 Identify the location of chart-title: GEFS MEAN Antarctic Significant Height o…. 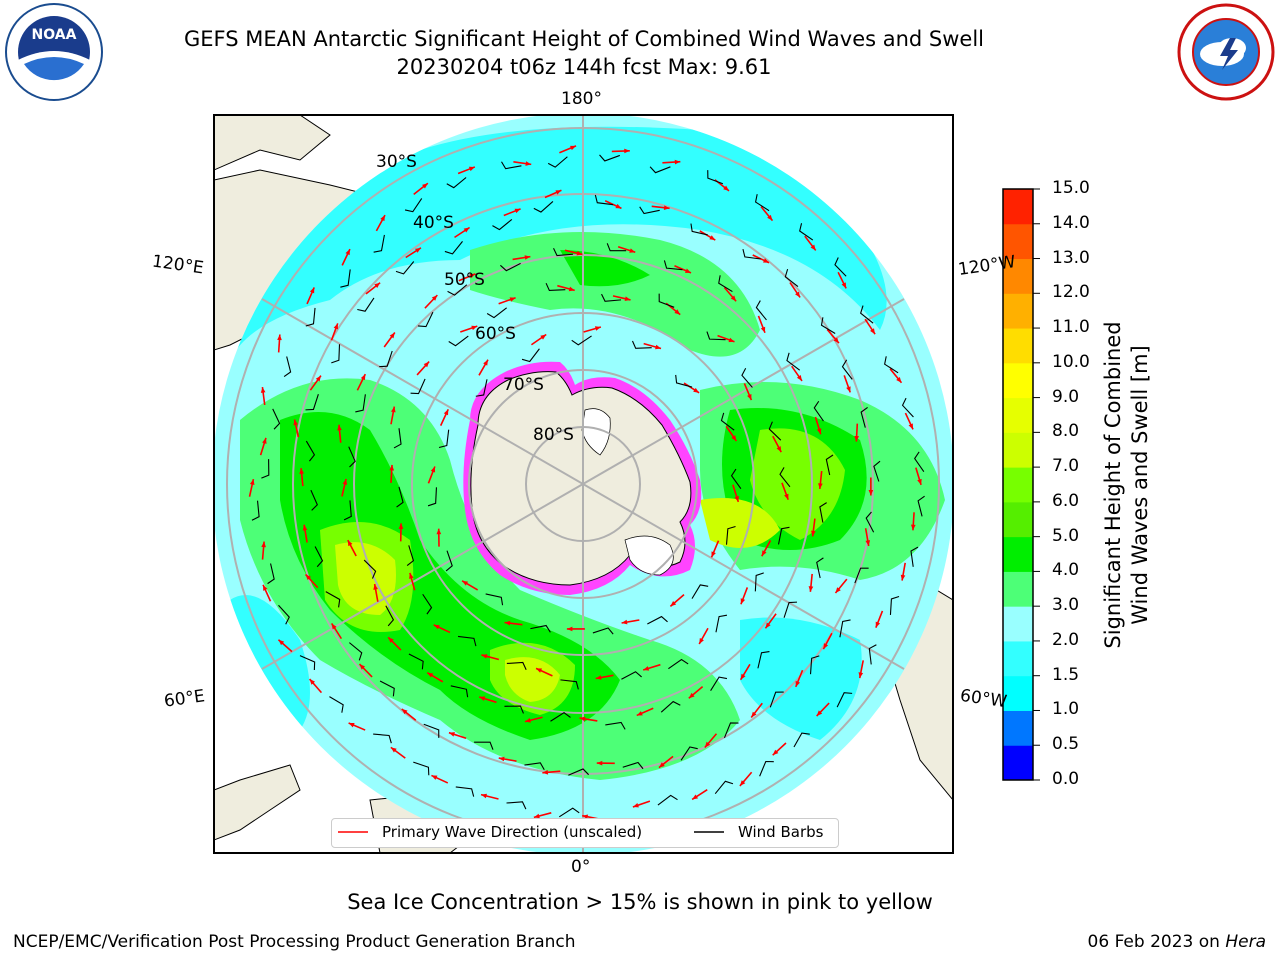
(584, 39).